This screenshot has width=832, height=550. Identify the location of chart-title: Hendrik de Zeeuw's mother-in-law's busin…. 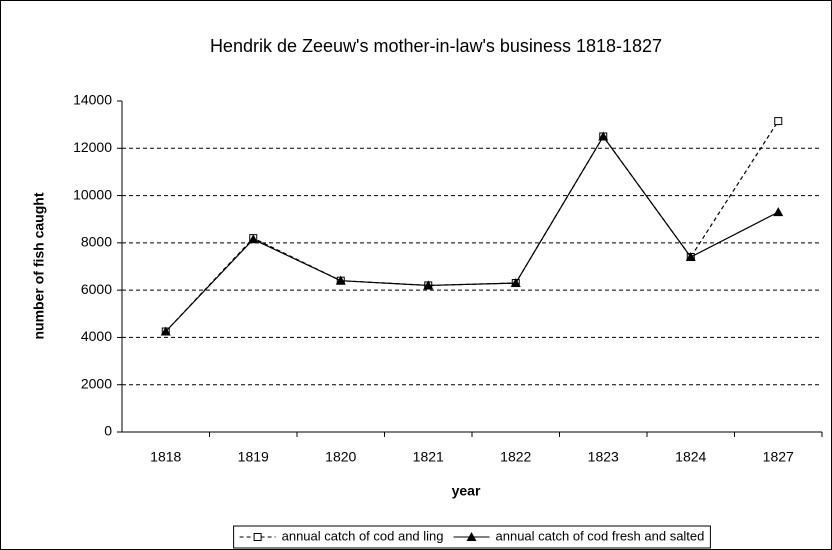
(436, 46).